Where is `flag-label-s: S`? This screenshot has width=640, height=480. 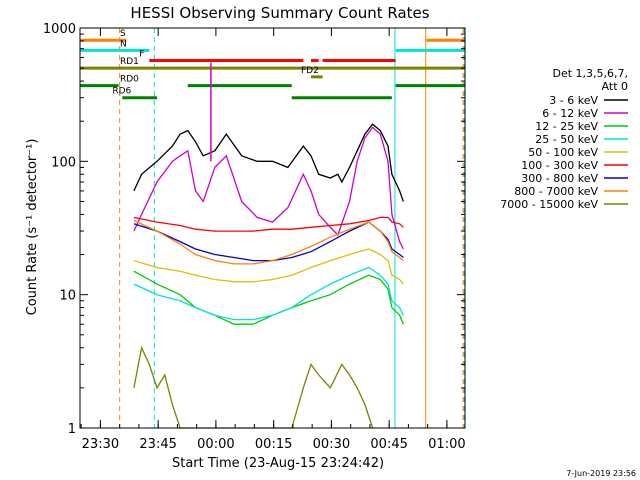 flag-label-s: S is located at coordinates (123, 34).